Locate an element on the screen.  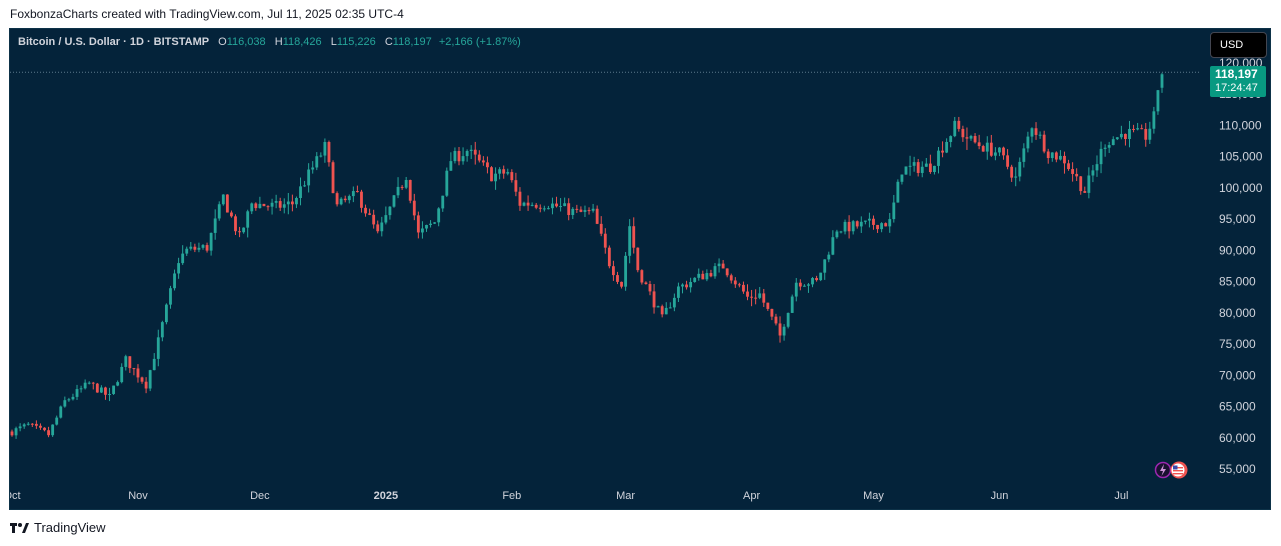
footer-brand: TradingView is located at coordinates (58, 527).